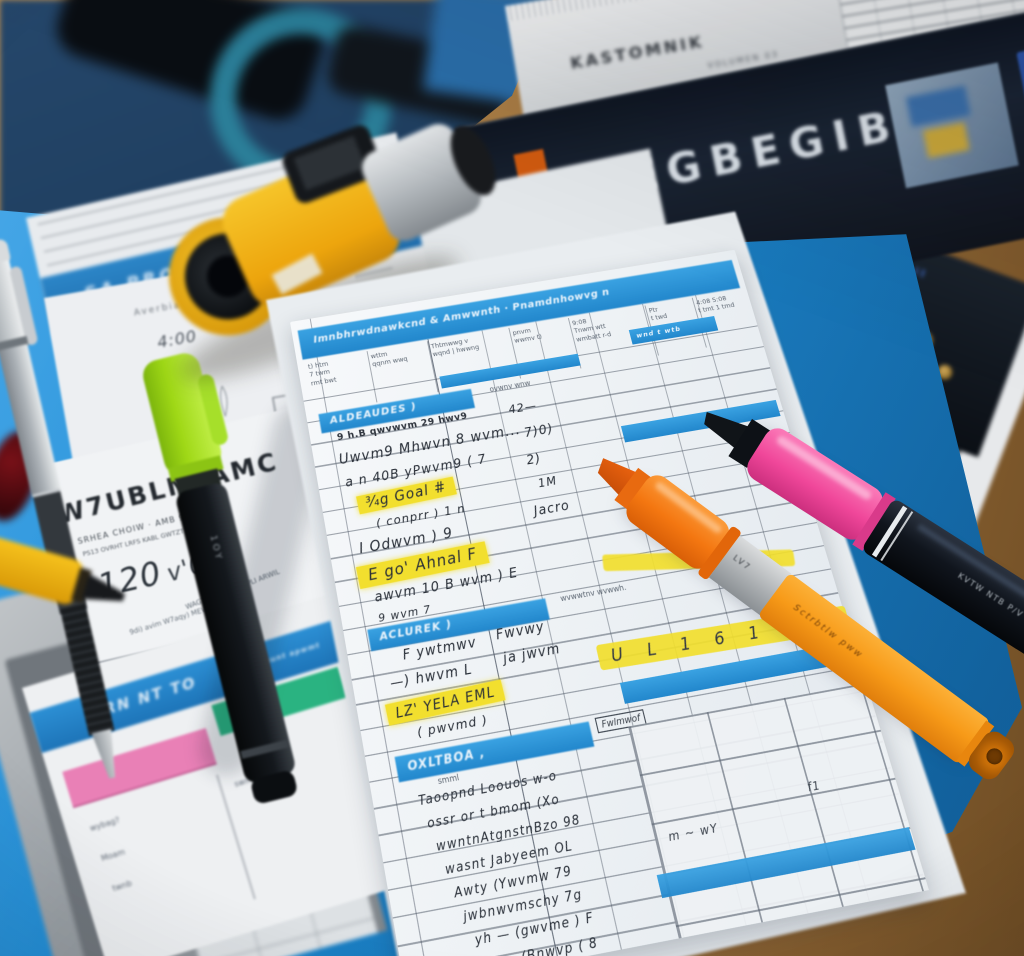 This screenshot has width=1024, height=956. What do you see at coordinates (105, 592) in the screenshot?
I see `yellow-pen-tip` at bounding box center [105, 592].